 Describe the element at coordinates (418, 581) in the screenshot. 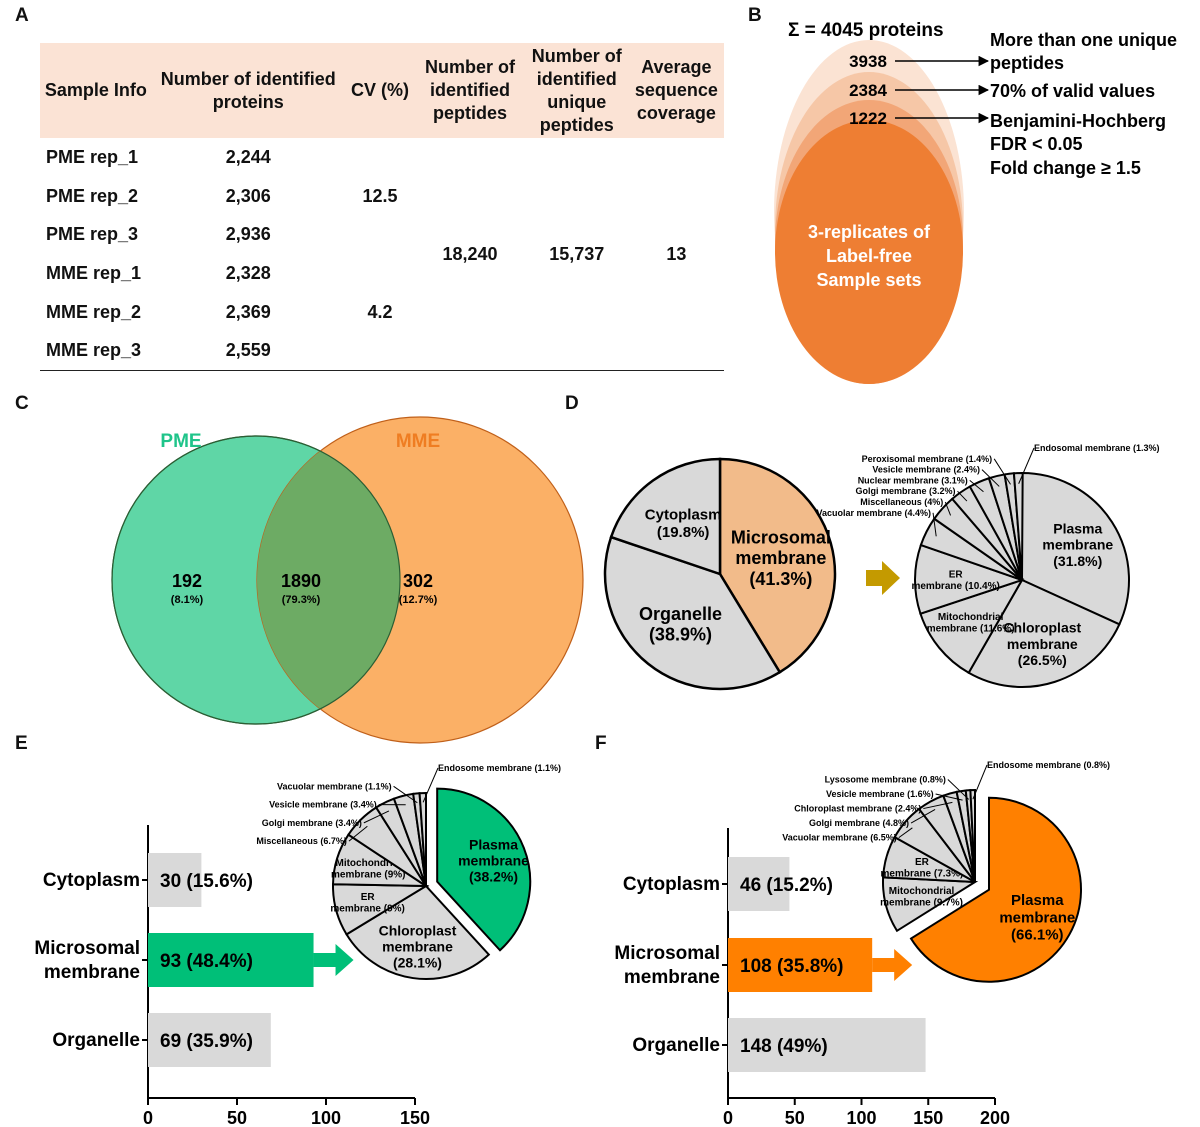

I see `venn-value: 302` at that location.